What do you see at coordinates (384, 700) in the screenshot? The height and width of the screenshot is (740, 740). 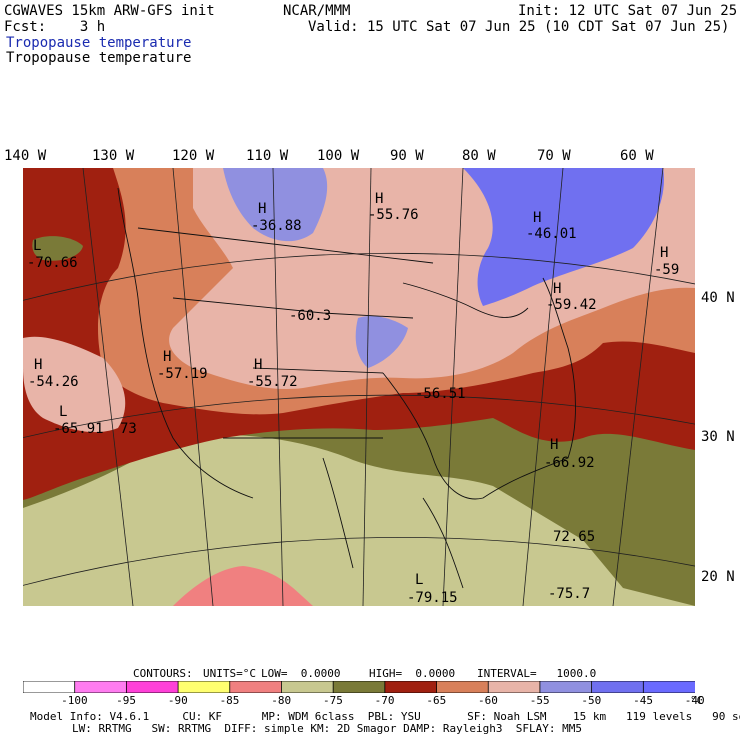 I see `legend-tick-label: -70` at bounding box center [384, 700].